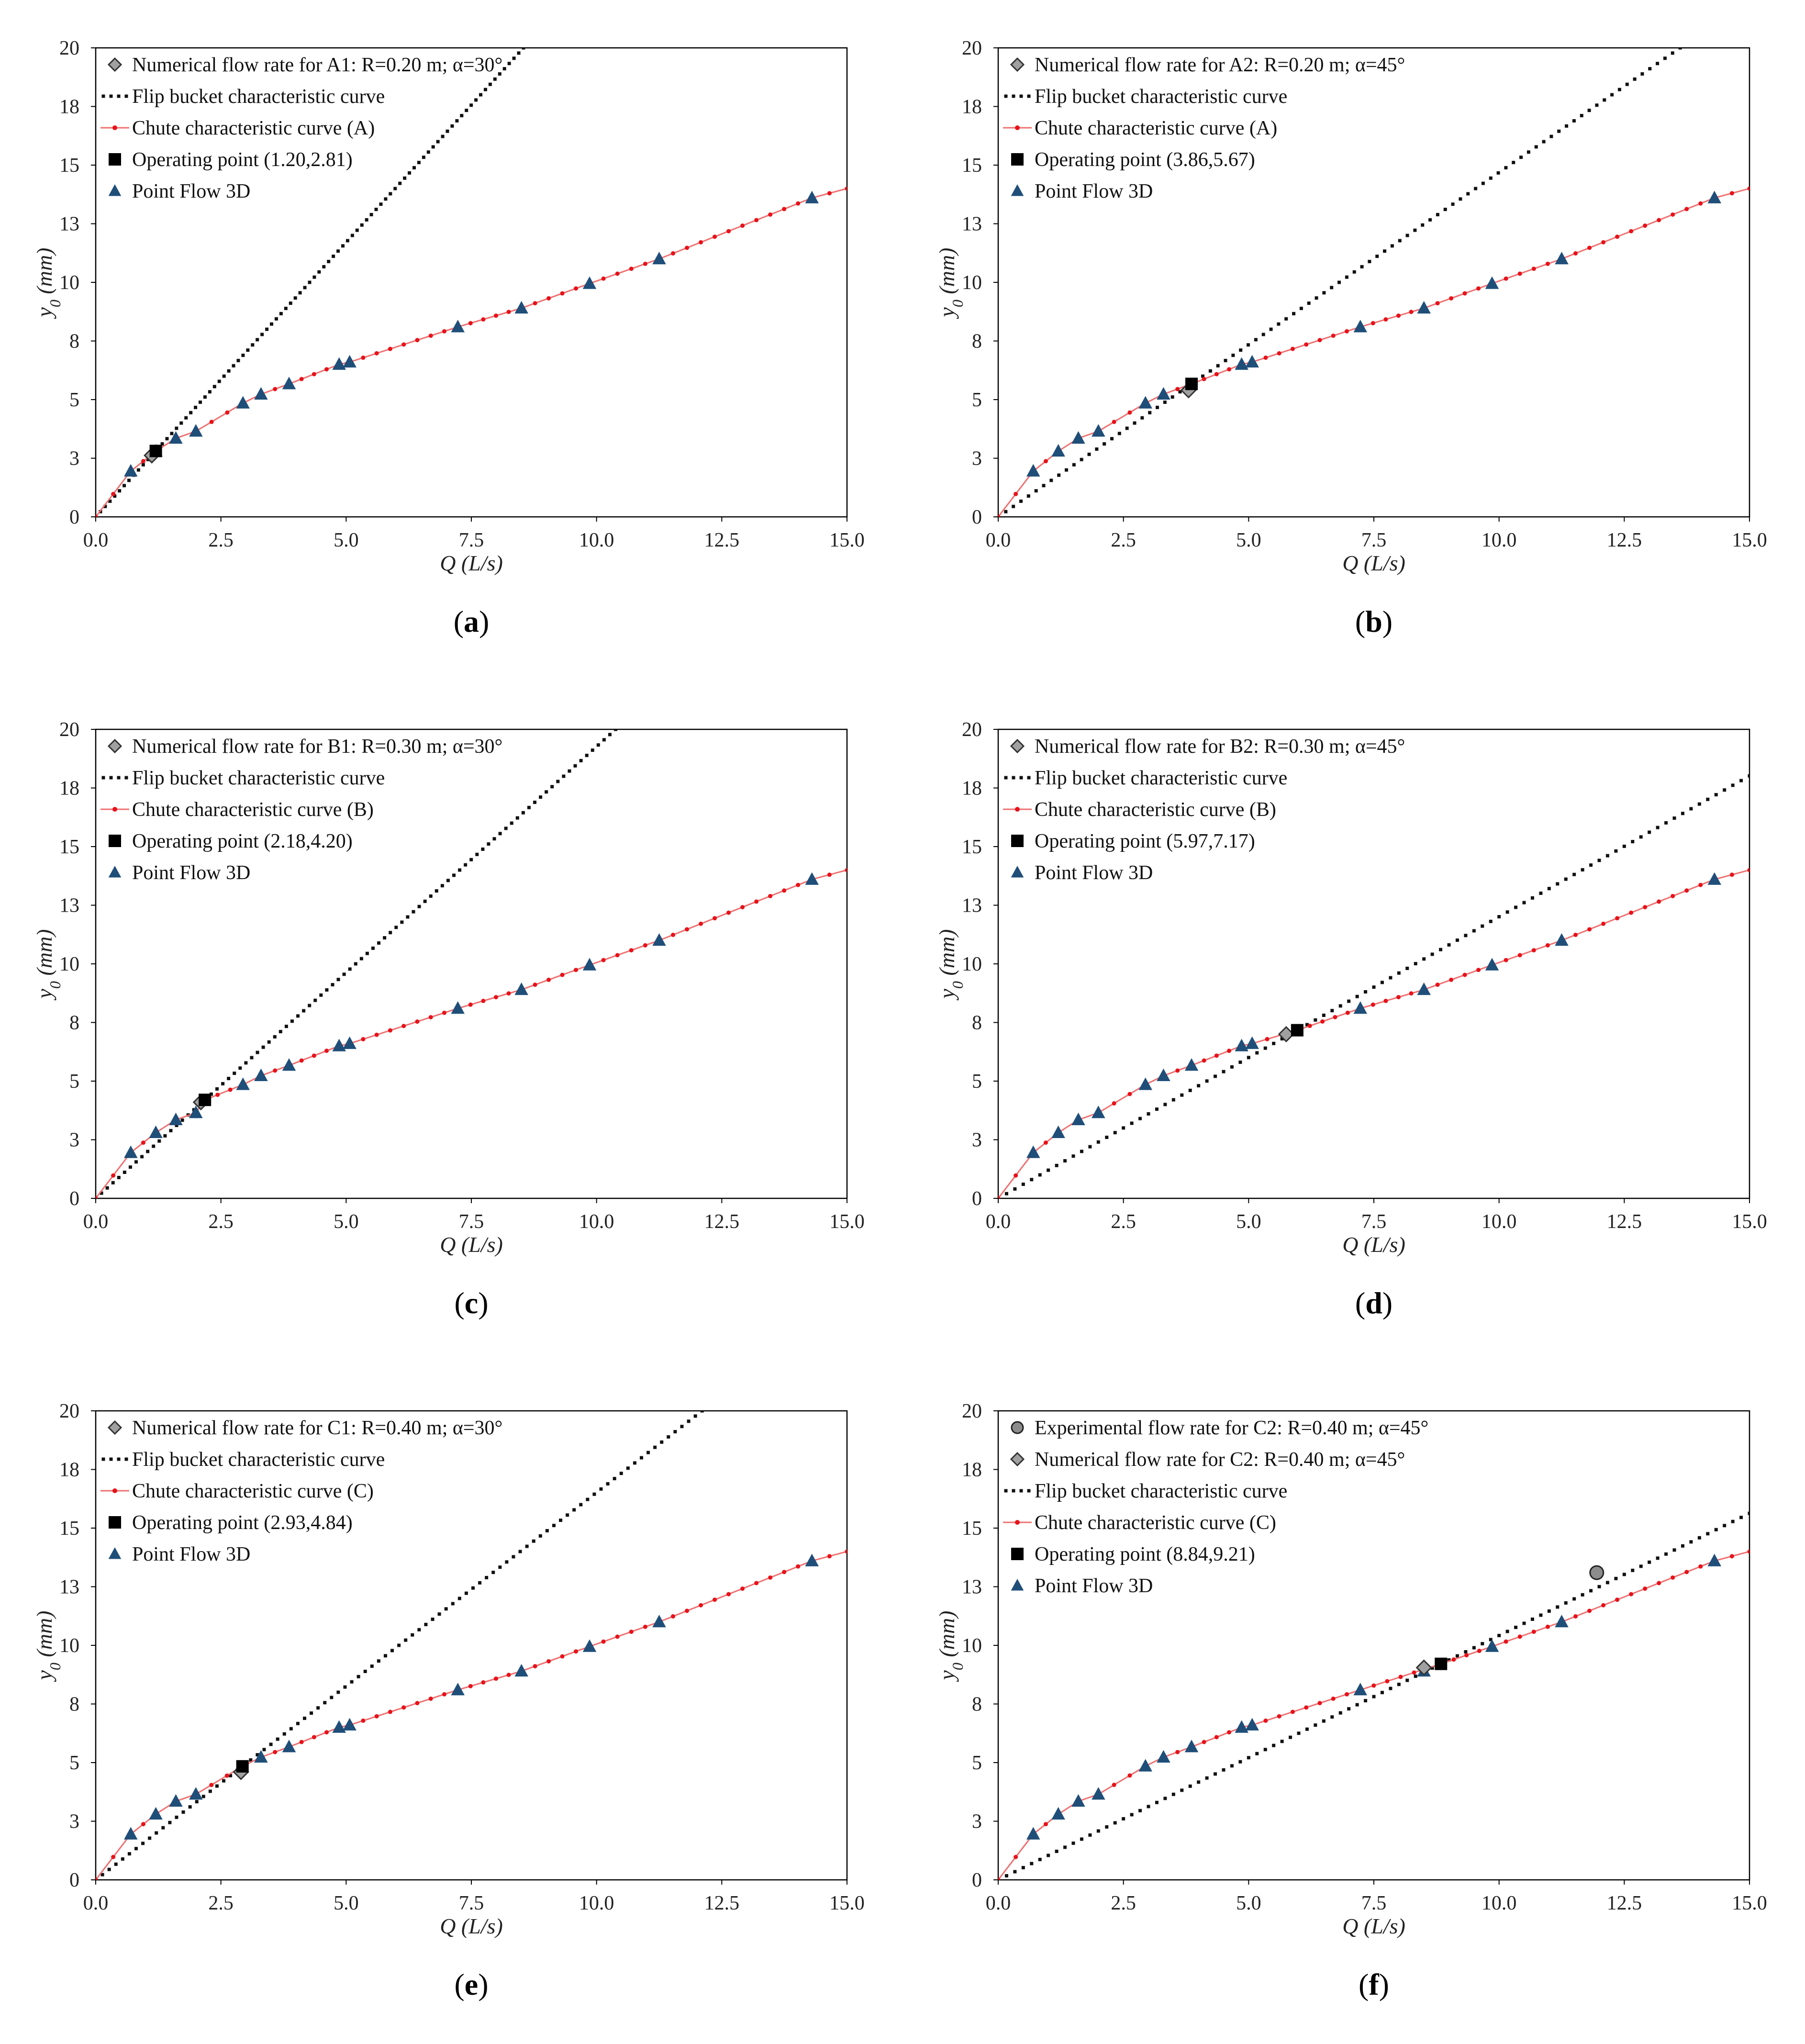 This screenshot has width=1805, height=2044. I want to click on x-tick-label: 12.5, so click(1624, 1903).